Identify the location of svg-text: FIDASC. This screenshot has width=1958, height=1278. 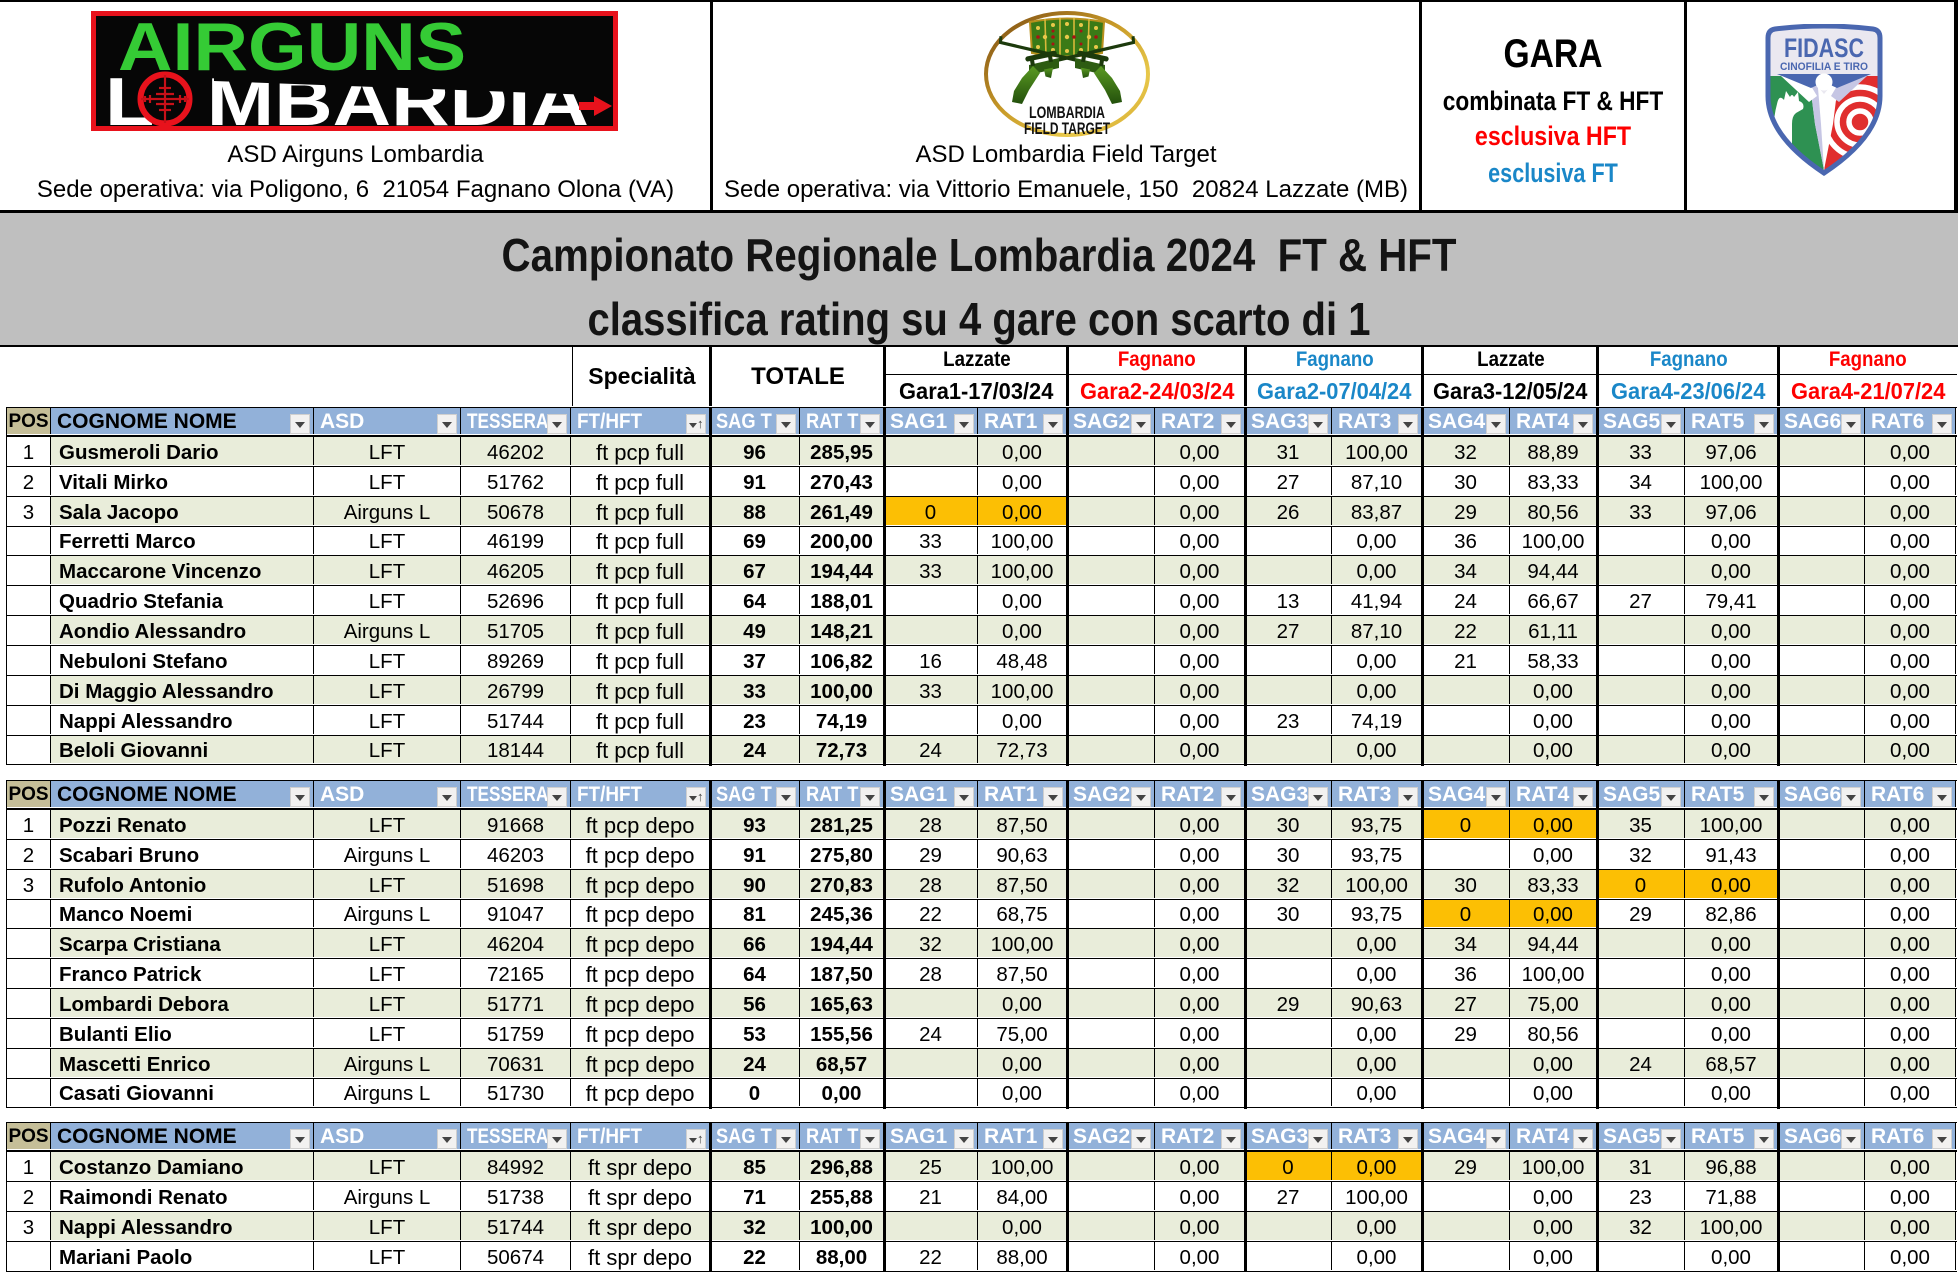
(1824, 48).